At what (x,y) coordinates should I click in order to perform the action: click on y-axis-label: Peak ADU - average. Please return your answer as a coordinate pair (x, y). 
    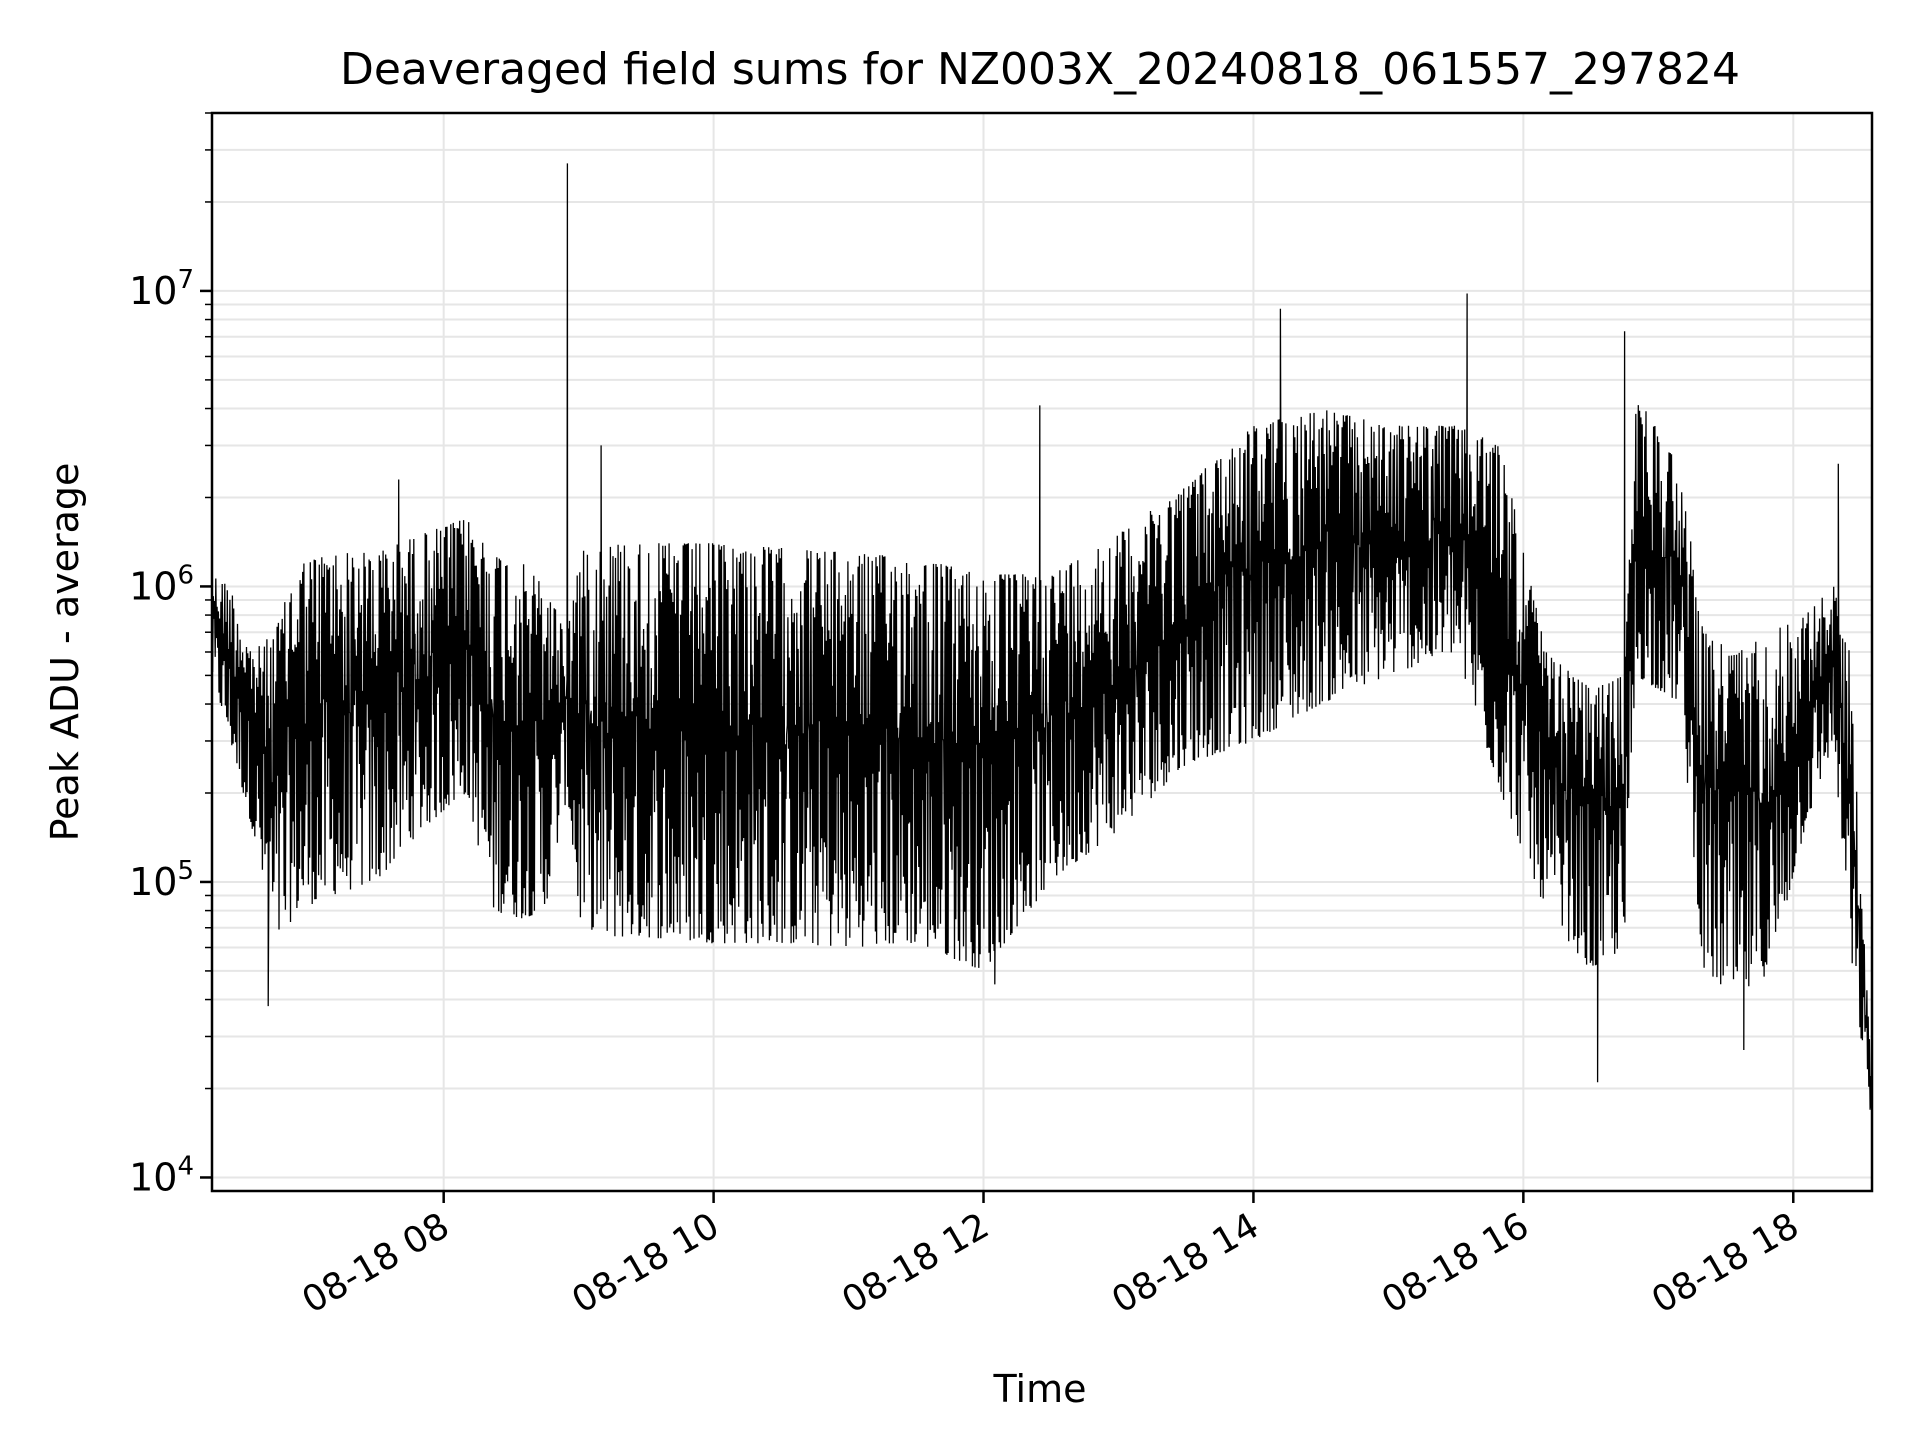
    Looking at the image, I should click on (65, 652).